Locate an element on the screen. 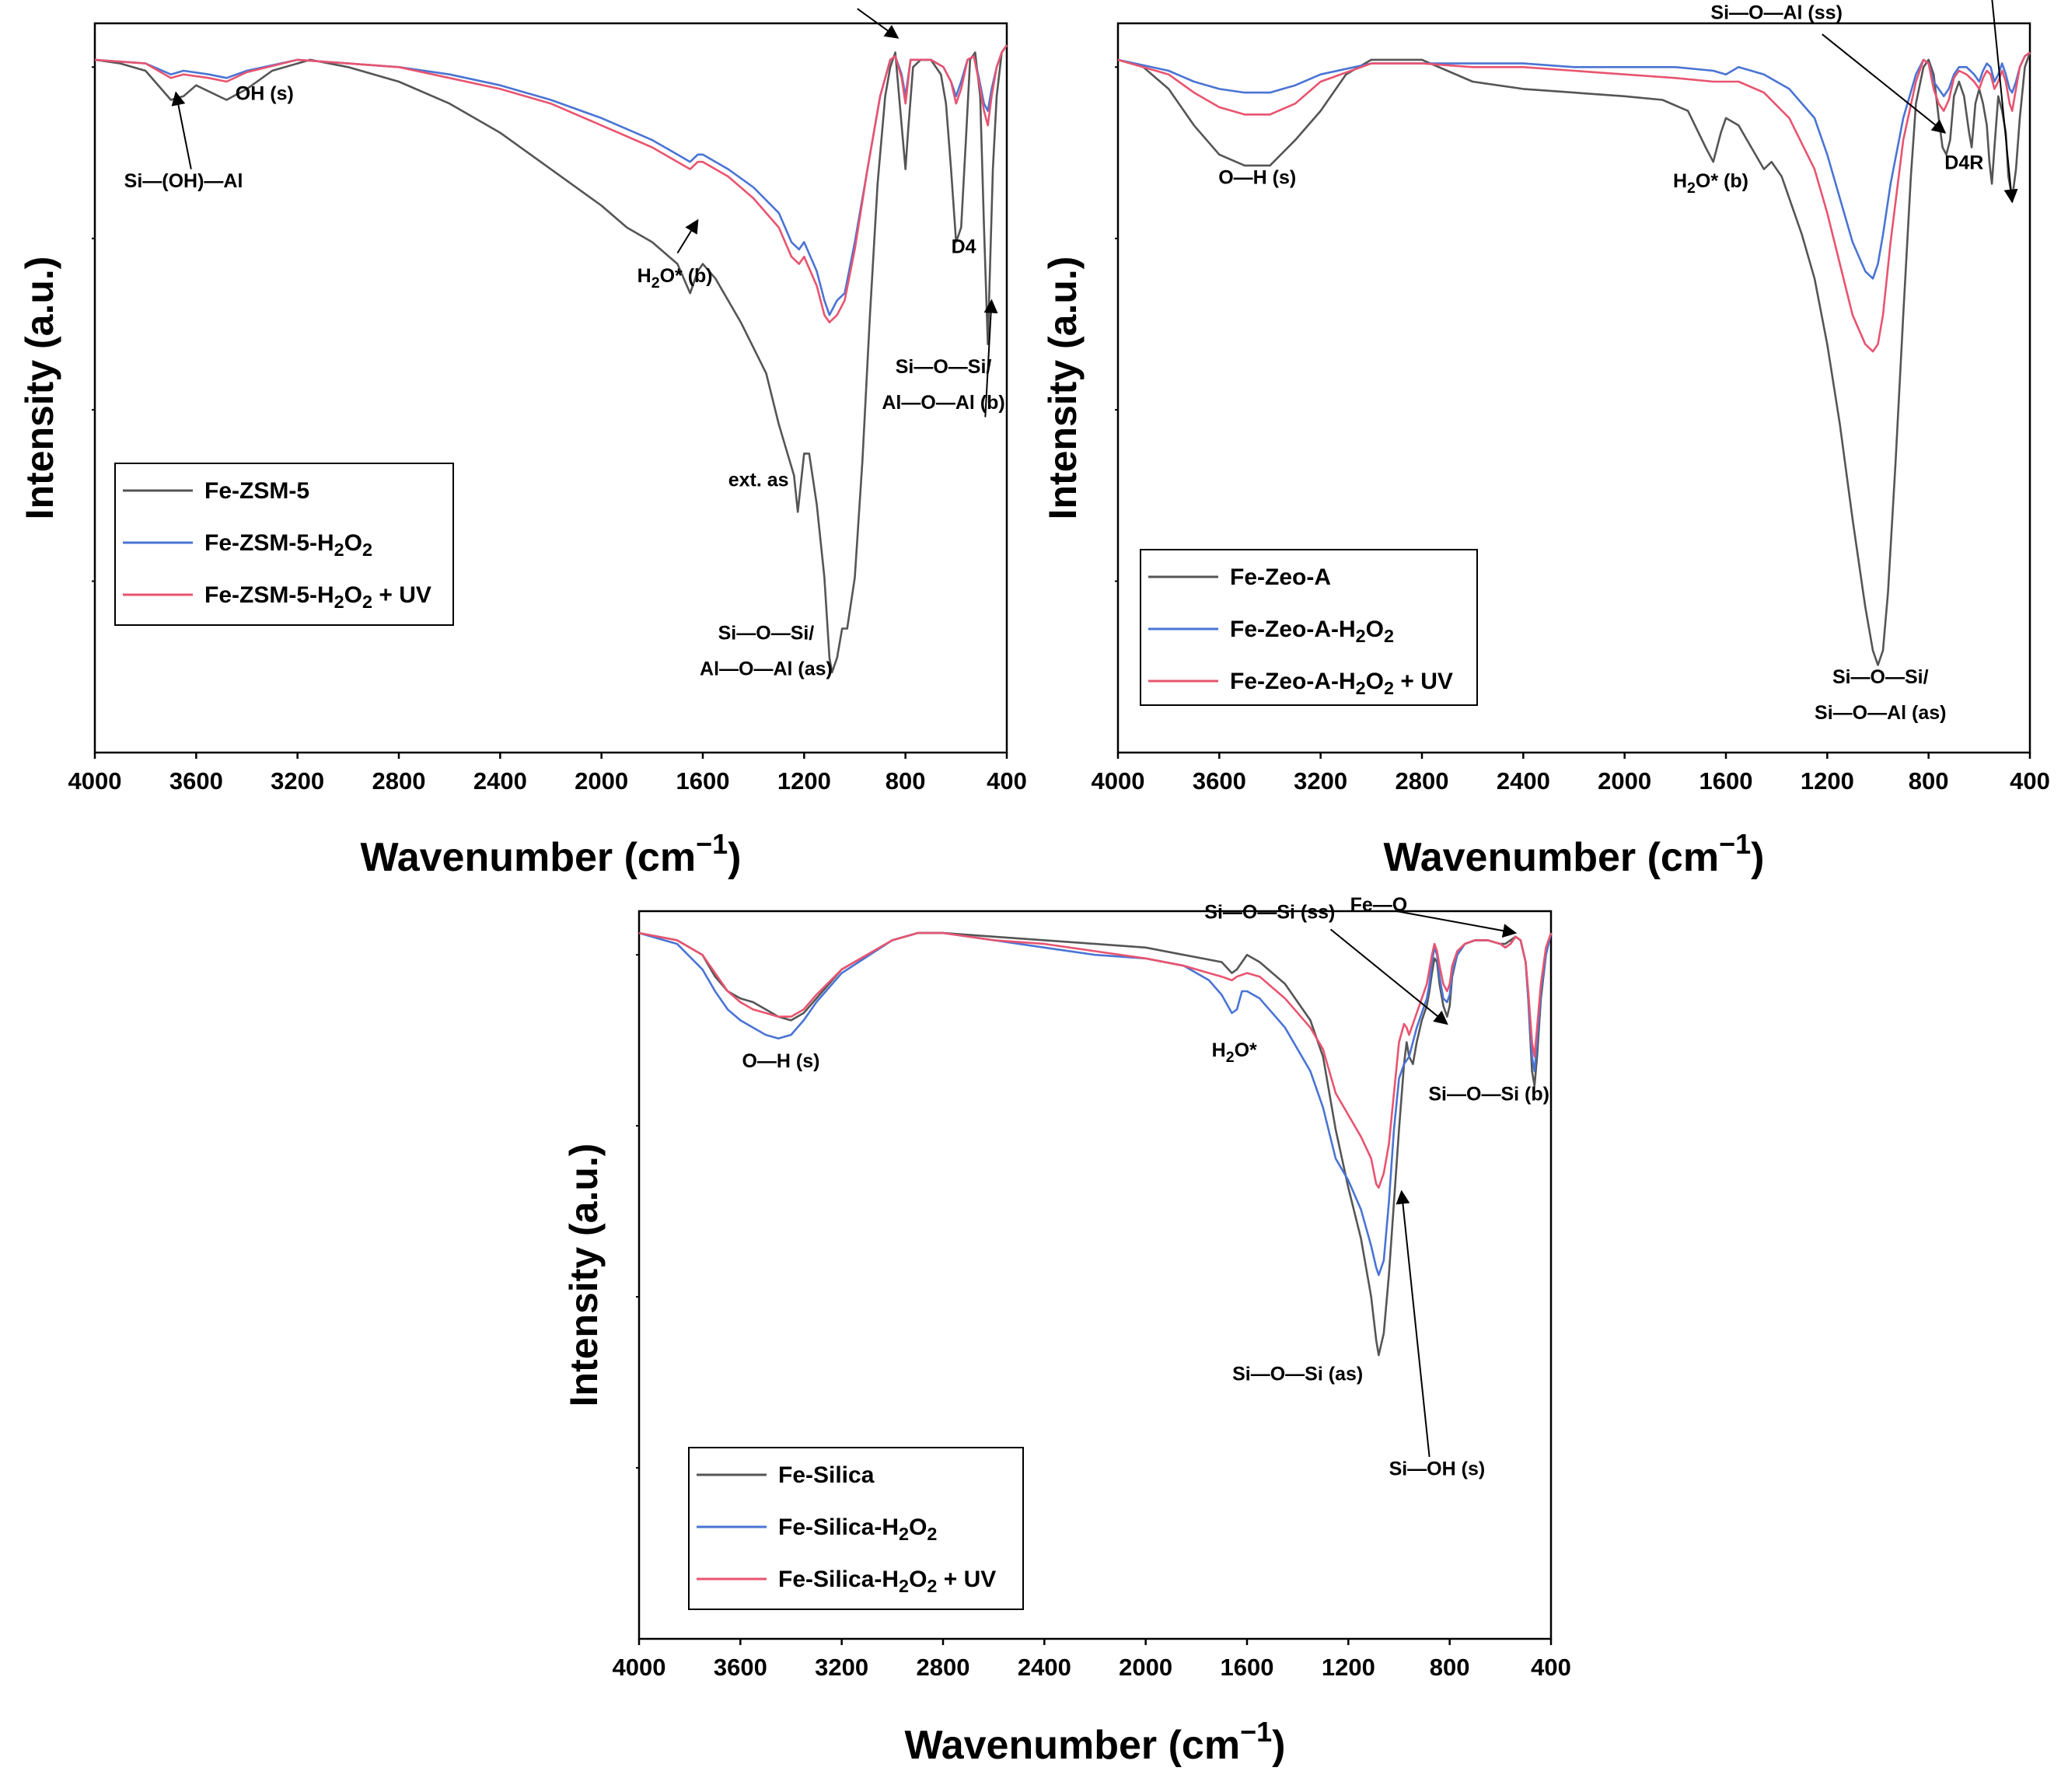 This screenshot has height=1792, width=2061. legend: Fe-Zeo-A Fe-Zeo-A-H2O2 Fe-Zeo-A-H2O2 + UV is located at coordinates (1309, 627).